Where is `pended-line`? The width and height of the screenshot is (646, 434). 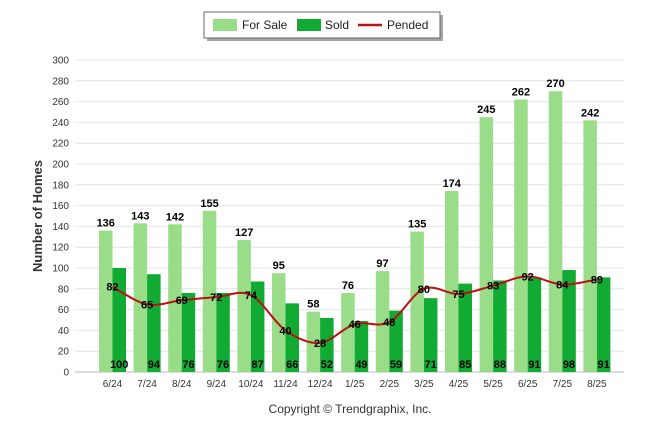
pended-line is located at coordinates (355, 309).